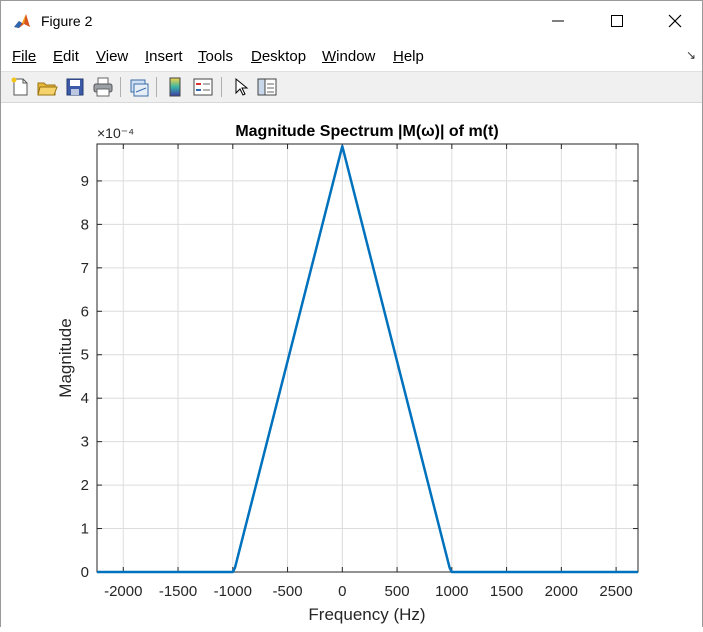 The image size is (703, 632). I want to click on menu-tools-label: Tools, so click(216, 56).